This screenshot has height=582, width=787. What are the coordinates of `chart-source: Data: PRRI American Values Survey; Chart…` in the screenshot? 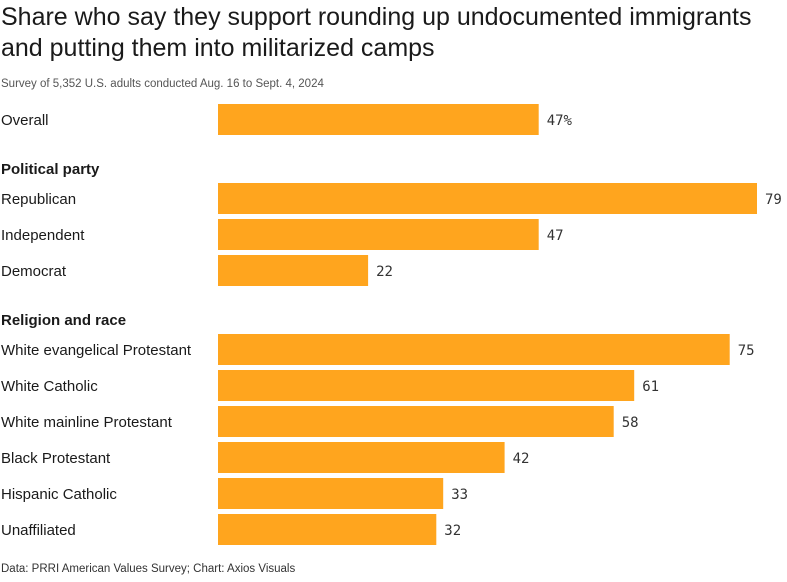 It's located at (148, 569).